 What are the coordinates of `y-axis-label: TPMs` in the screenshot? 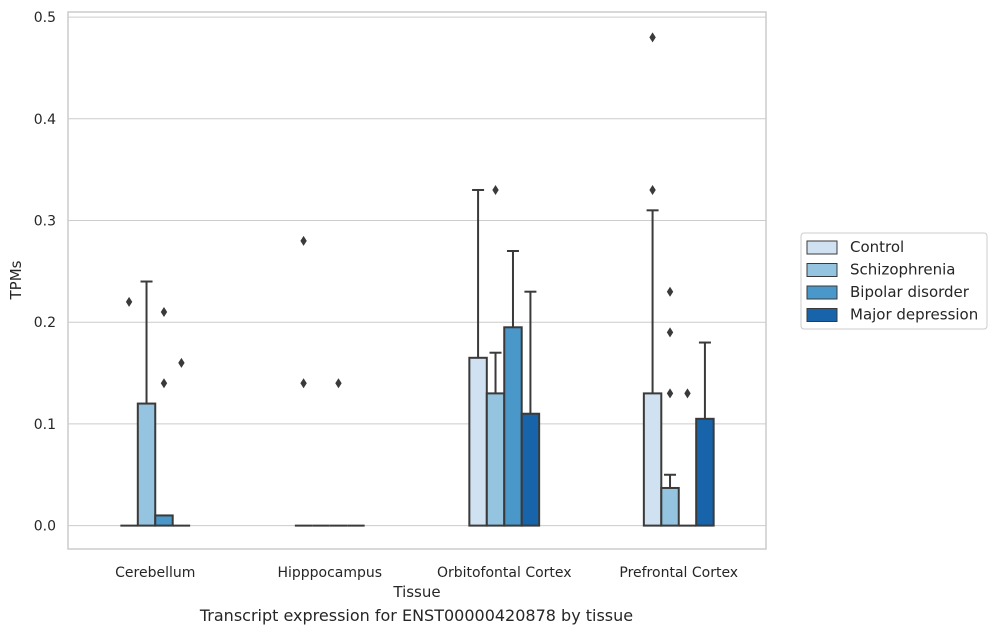 It's located at (16, 280).